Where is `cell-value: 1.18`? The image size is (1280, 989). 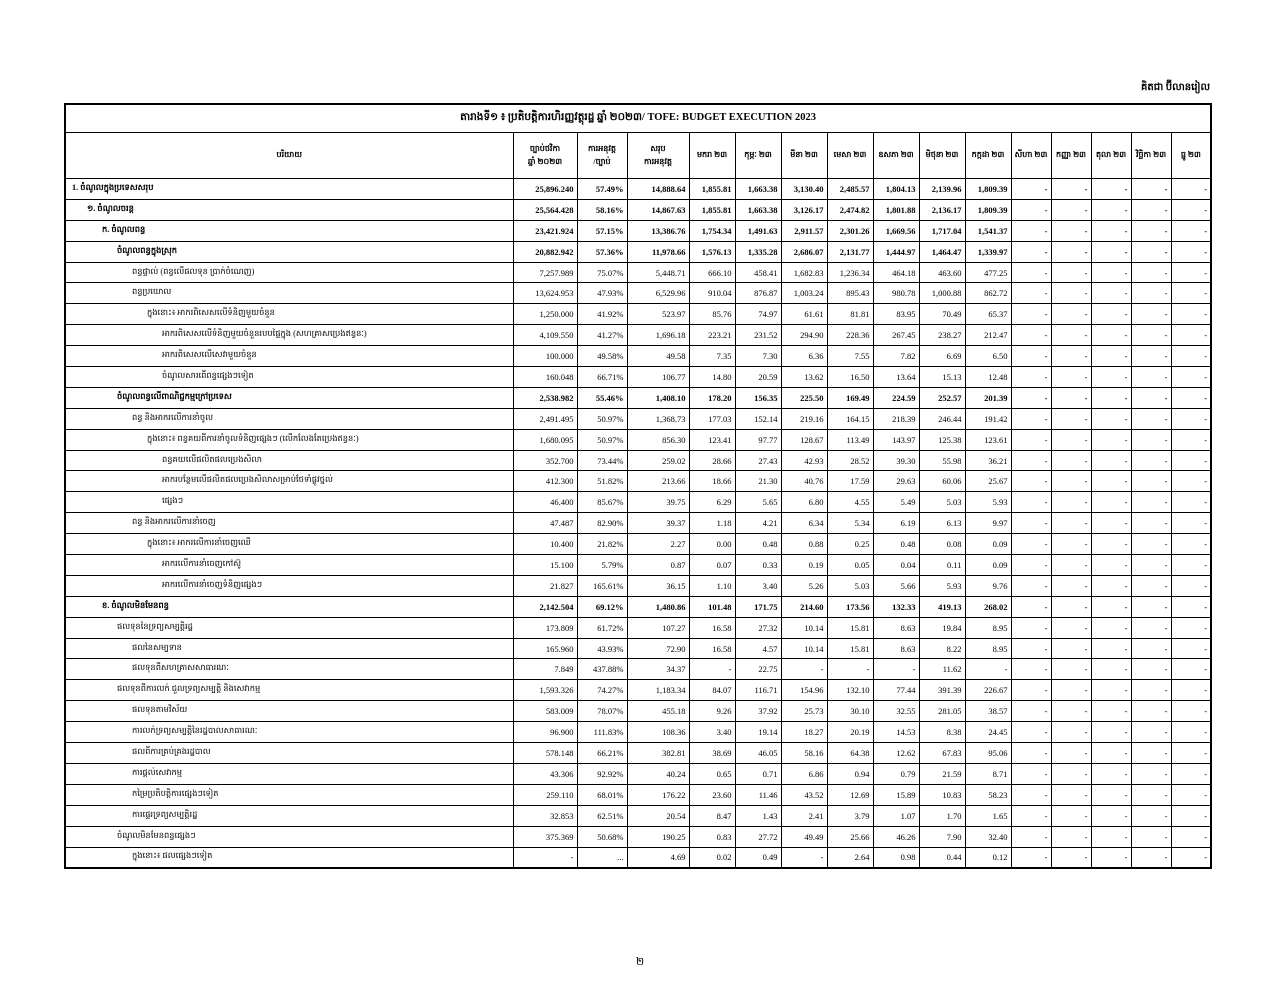 cell-value: 1.18 is located at coordinates (712, 523).